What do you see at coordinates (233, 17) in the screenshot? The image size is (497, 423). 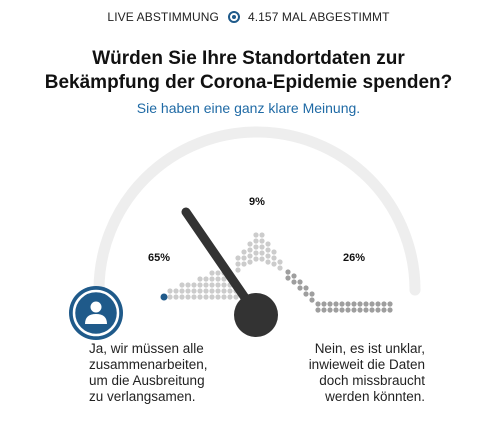 I see `radio-dot-icon` at bounding box center [233, 17].